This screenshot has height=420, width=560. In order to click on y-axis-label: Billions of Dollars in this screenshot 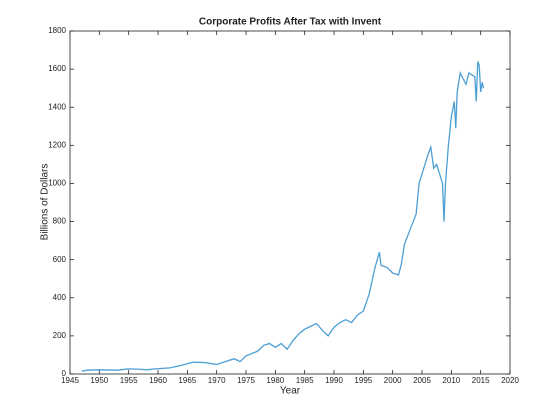, I will do `click(45, 202)`.